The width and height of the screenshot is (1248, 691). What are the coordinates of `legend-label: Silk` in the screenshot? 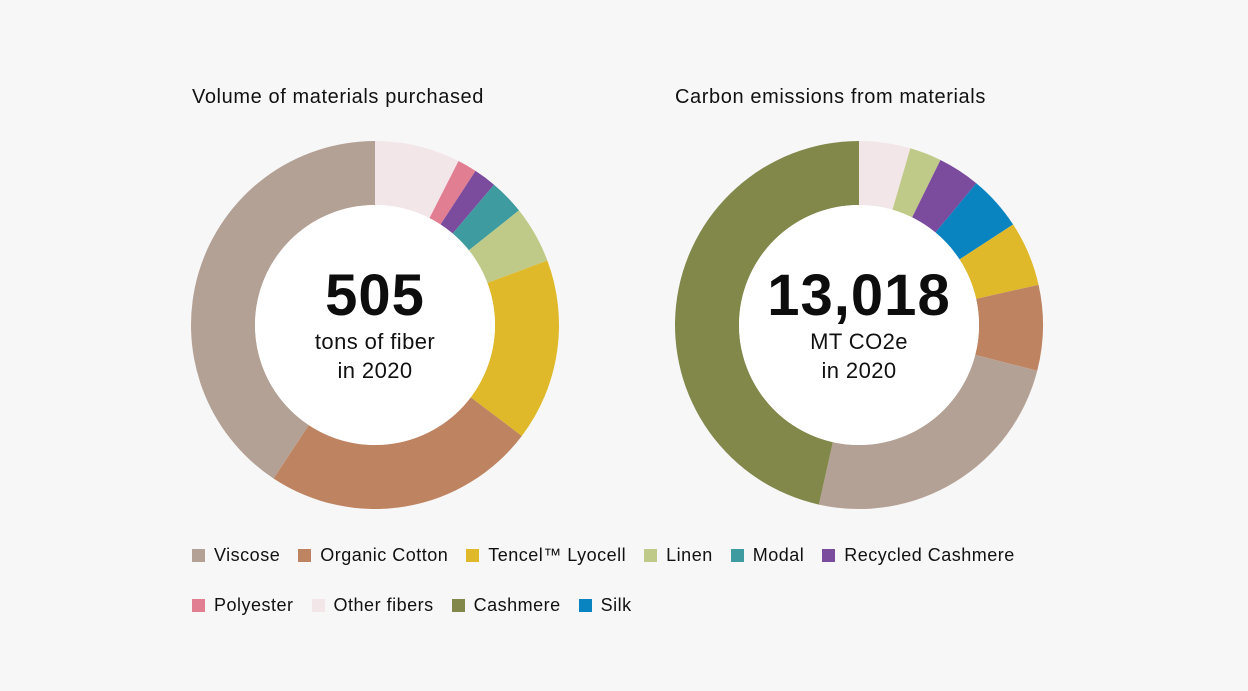 It's located at (616, 604).